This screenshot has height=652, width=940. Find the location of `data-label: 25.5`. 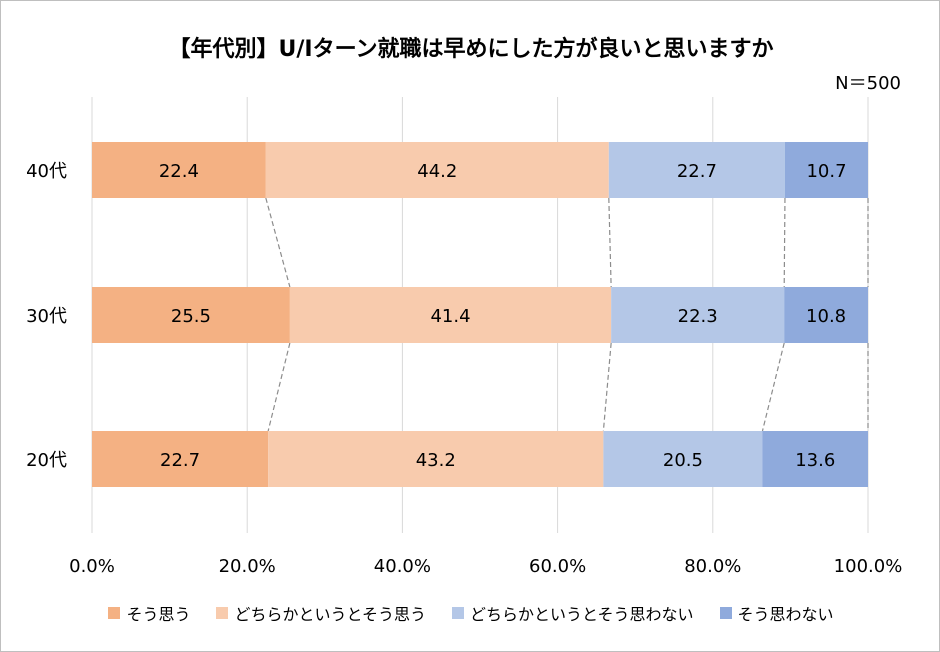

data-label: 25.5 is located at coordinates (191, 316).